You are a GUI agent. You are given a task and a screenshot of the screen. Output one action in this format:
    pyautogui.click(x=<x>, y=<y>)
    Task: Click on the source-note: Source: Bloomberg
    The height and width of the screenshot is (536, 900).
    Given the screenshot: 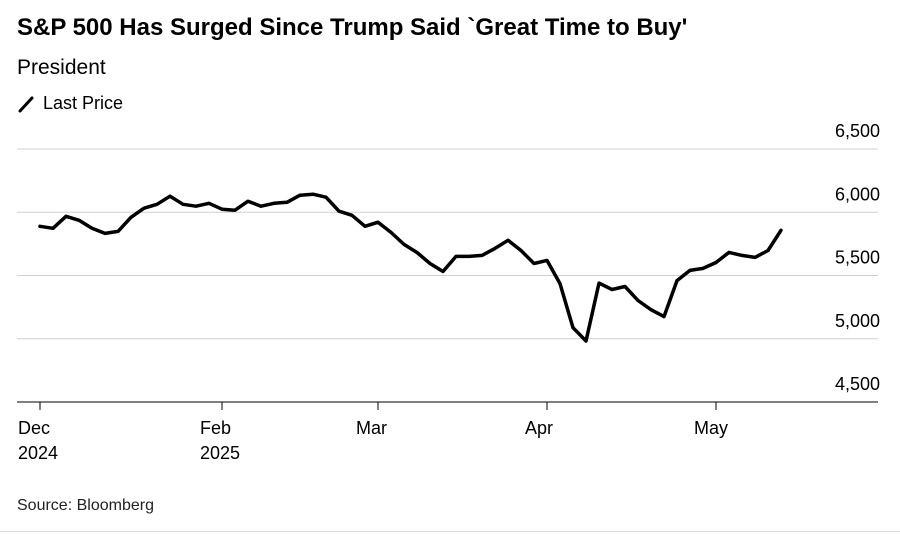 What is the action you would take?
    pyautogui.click(x=85, y=505)
    